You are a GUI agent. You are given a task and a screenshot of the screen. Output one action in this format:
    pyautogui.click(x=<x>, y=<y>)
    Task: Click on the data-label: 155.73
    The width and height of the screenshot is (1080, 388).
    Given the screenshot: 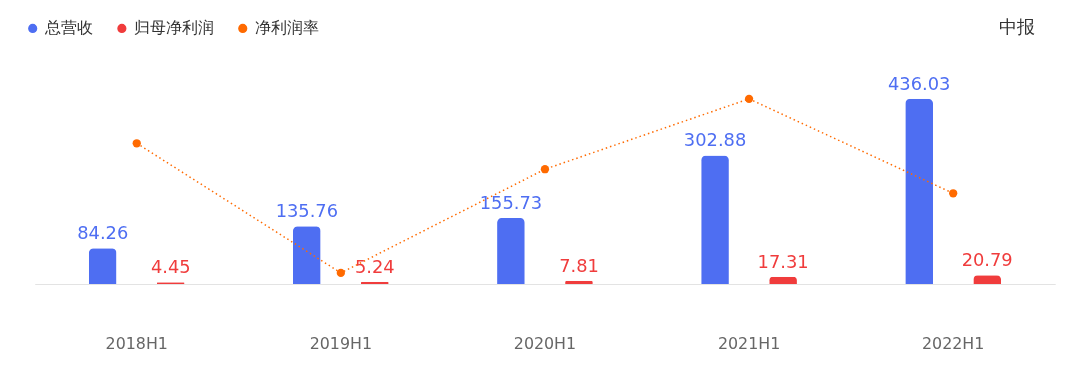 What is the action you would take?
    pyautogui.click(x=511, y=202)
    